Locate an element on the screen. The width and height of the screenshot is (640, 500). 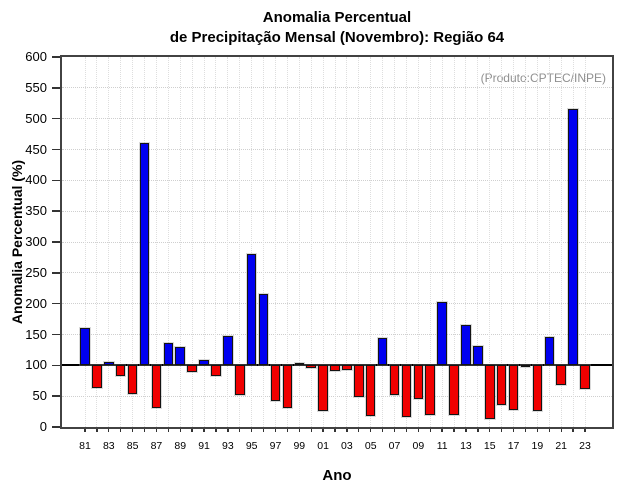
x-tick-label: 23 is located at coordinates (585, 446).